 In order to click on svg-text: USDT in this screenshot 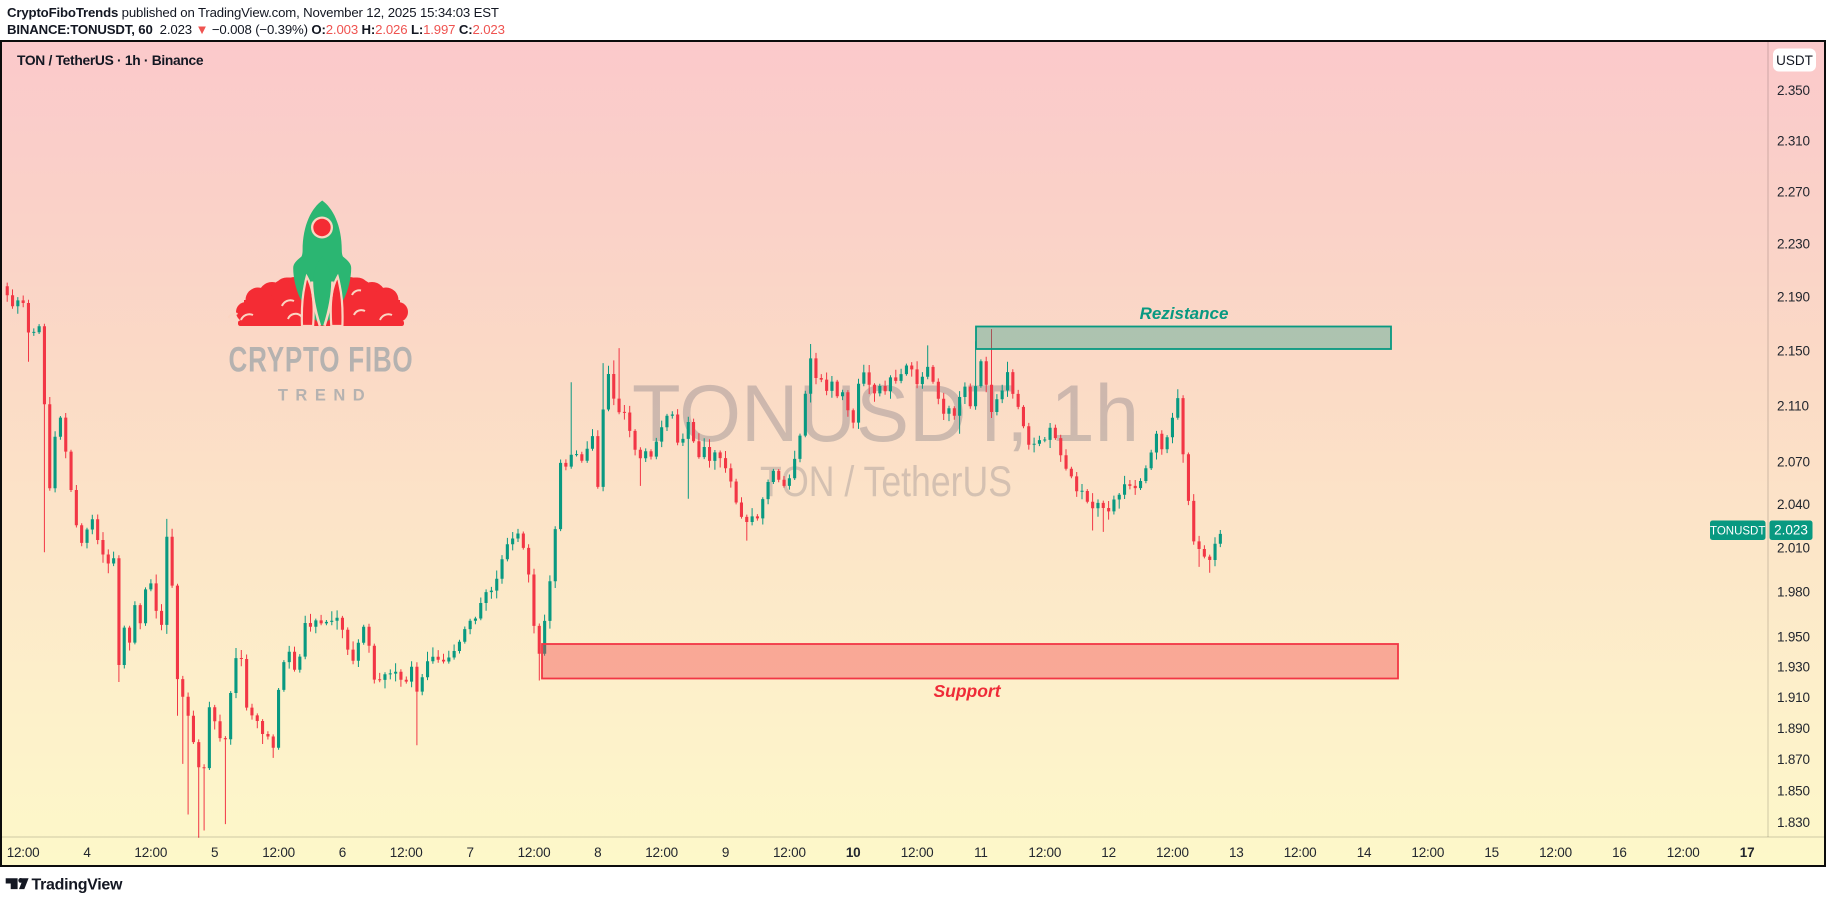, I will do `click(1794, 60)`.